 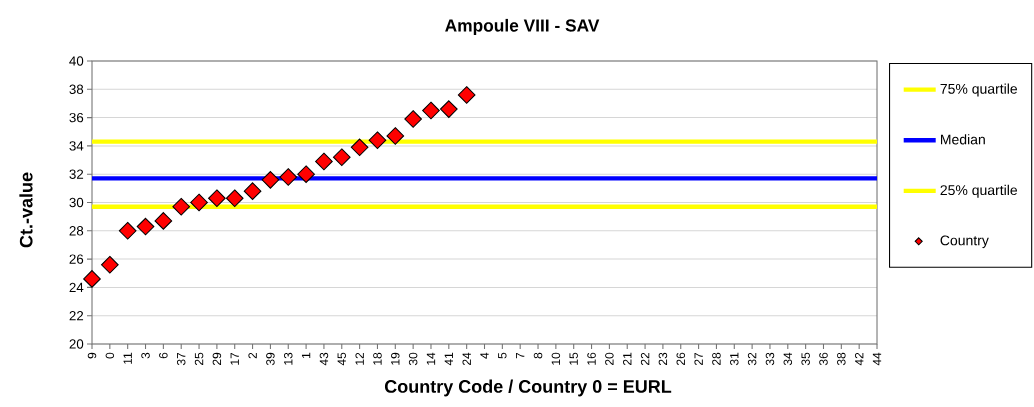 I want to click on x-tick-label: 20, so click(x=609, y=359).